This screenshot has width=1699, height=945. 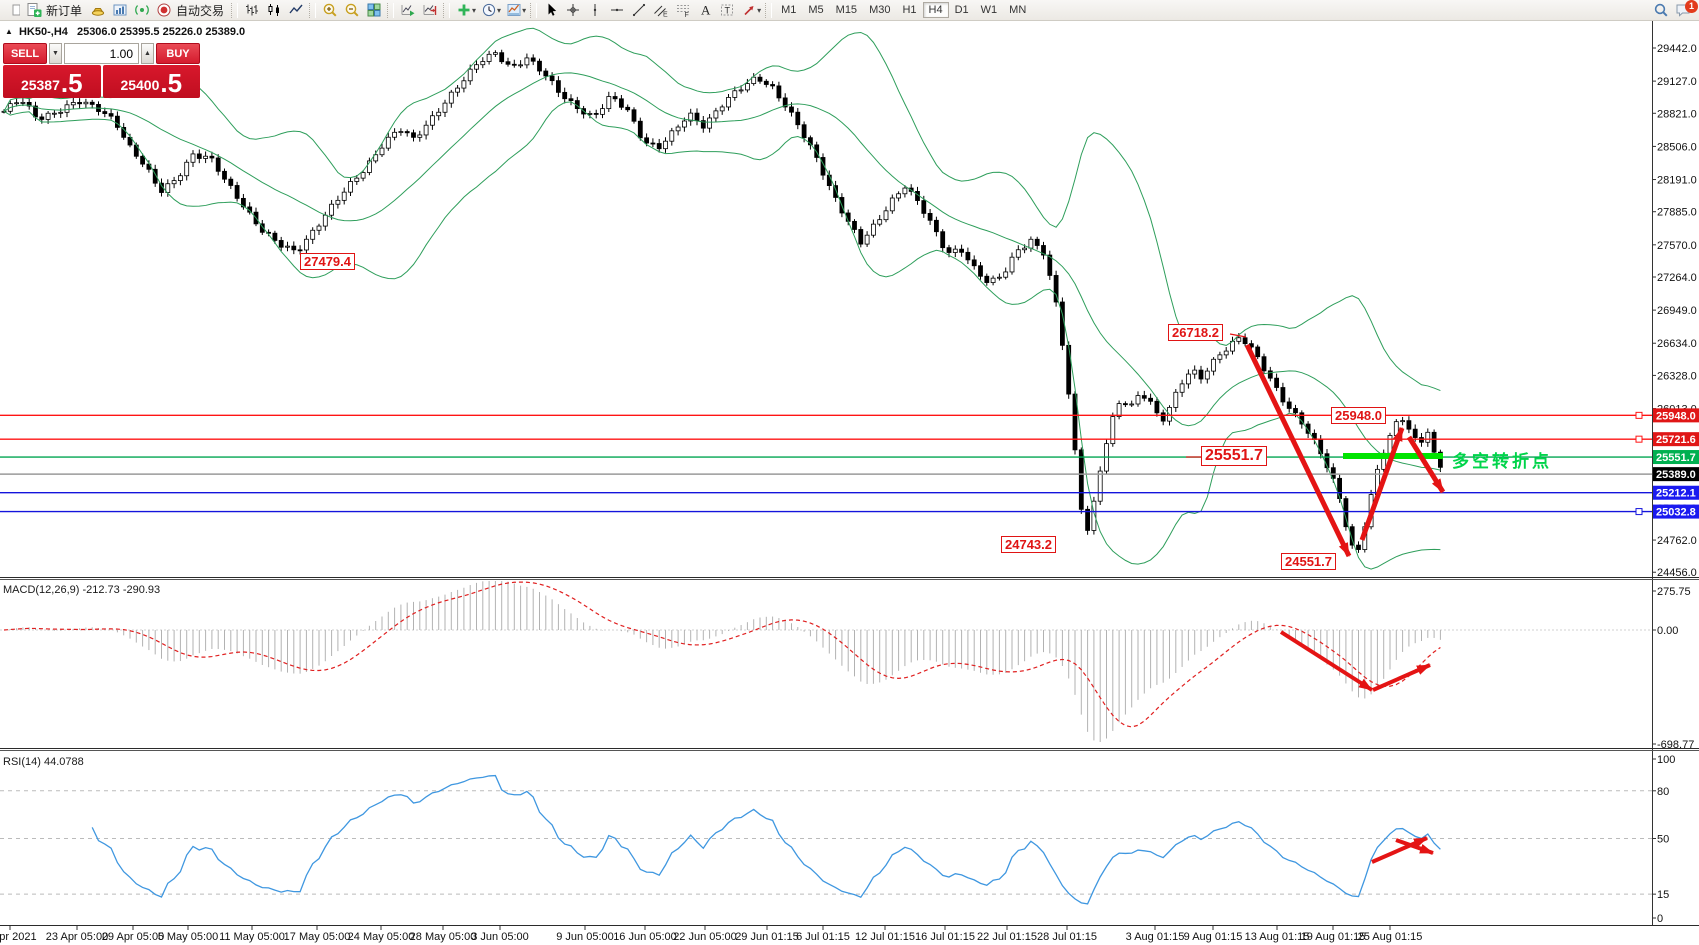 I want to click on text-tool-button: A, so click(x=705, y=10).